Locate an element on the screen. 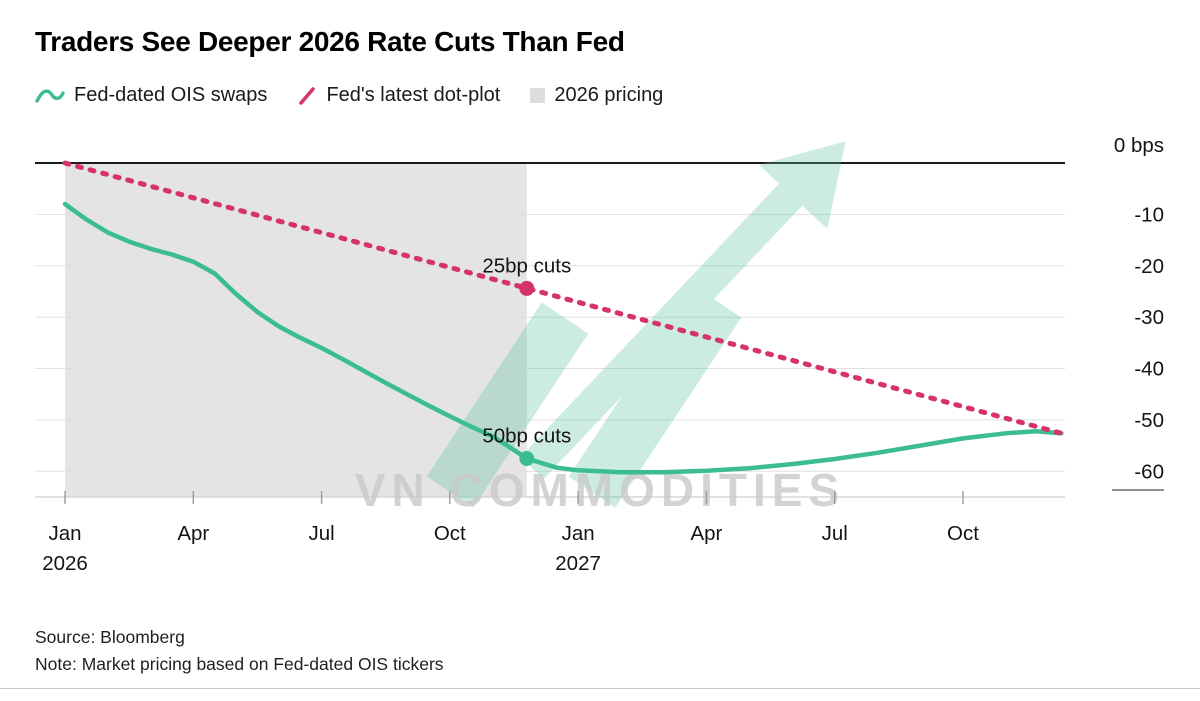 The image size is (1200, 701). legend-item-ois-swaps: Fed-dated OIS swaps is located at coordinates (151, 95).